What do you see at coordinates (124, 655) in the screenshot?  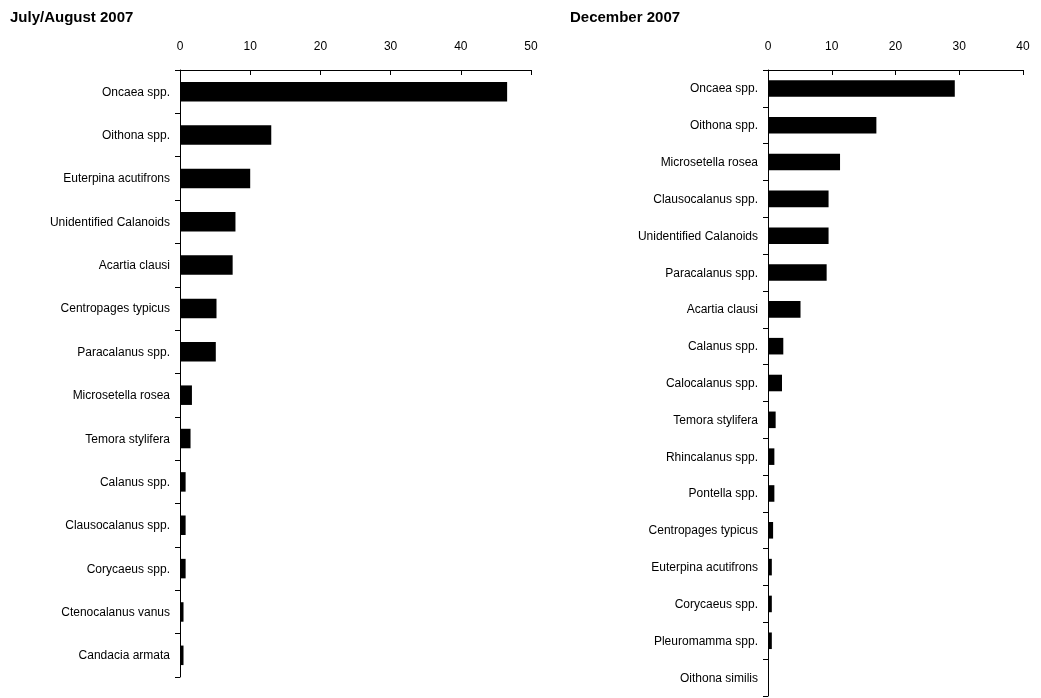 I see `y-tick-label: Candacia armata` at bounding box center [124, 655].